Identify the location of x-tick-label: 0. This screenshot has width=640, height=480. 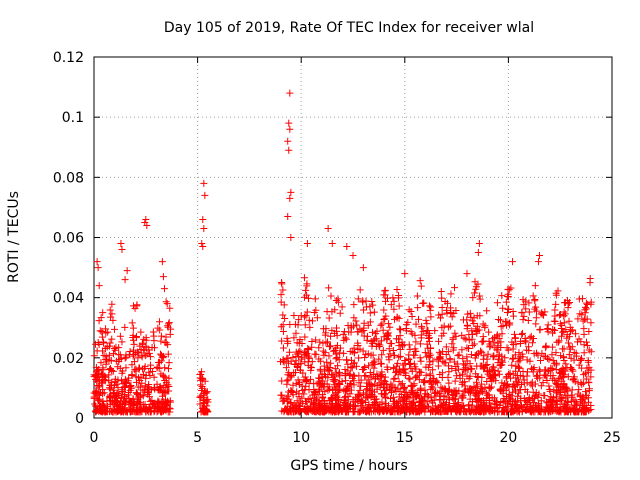
(94, 438).